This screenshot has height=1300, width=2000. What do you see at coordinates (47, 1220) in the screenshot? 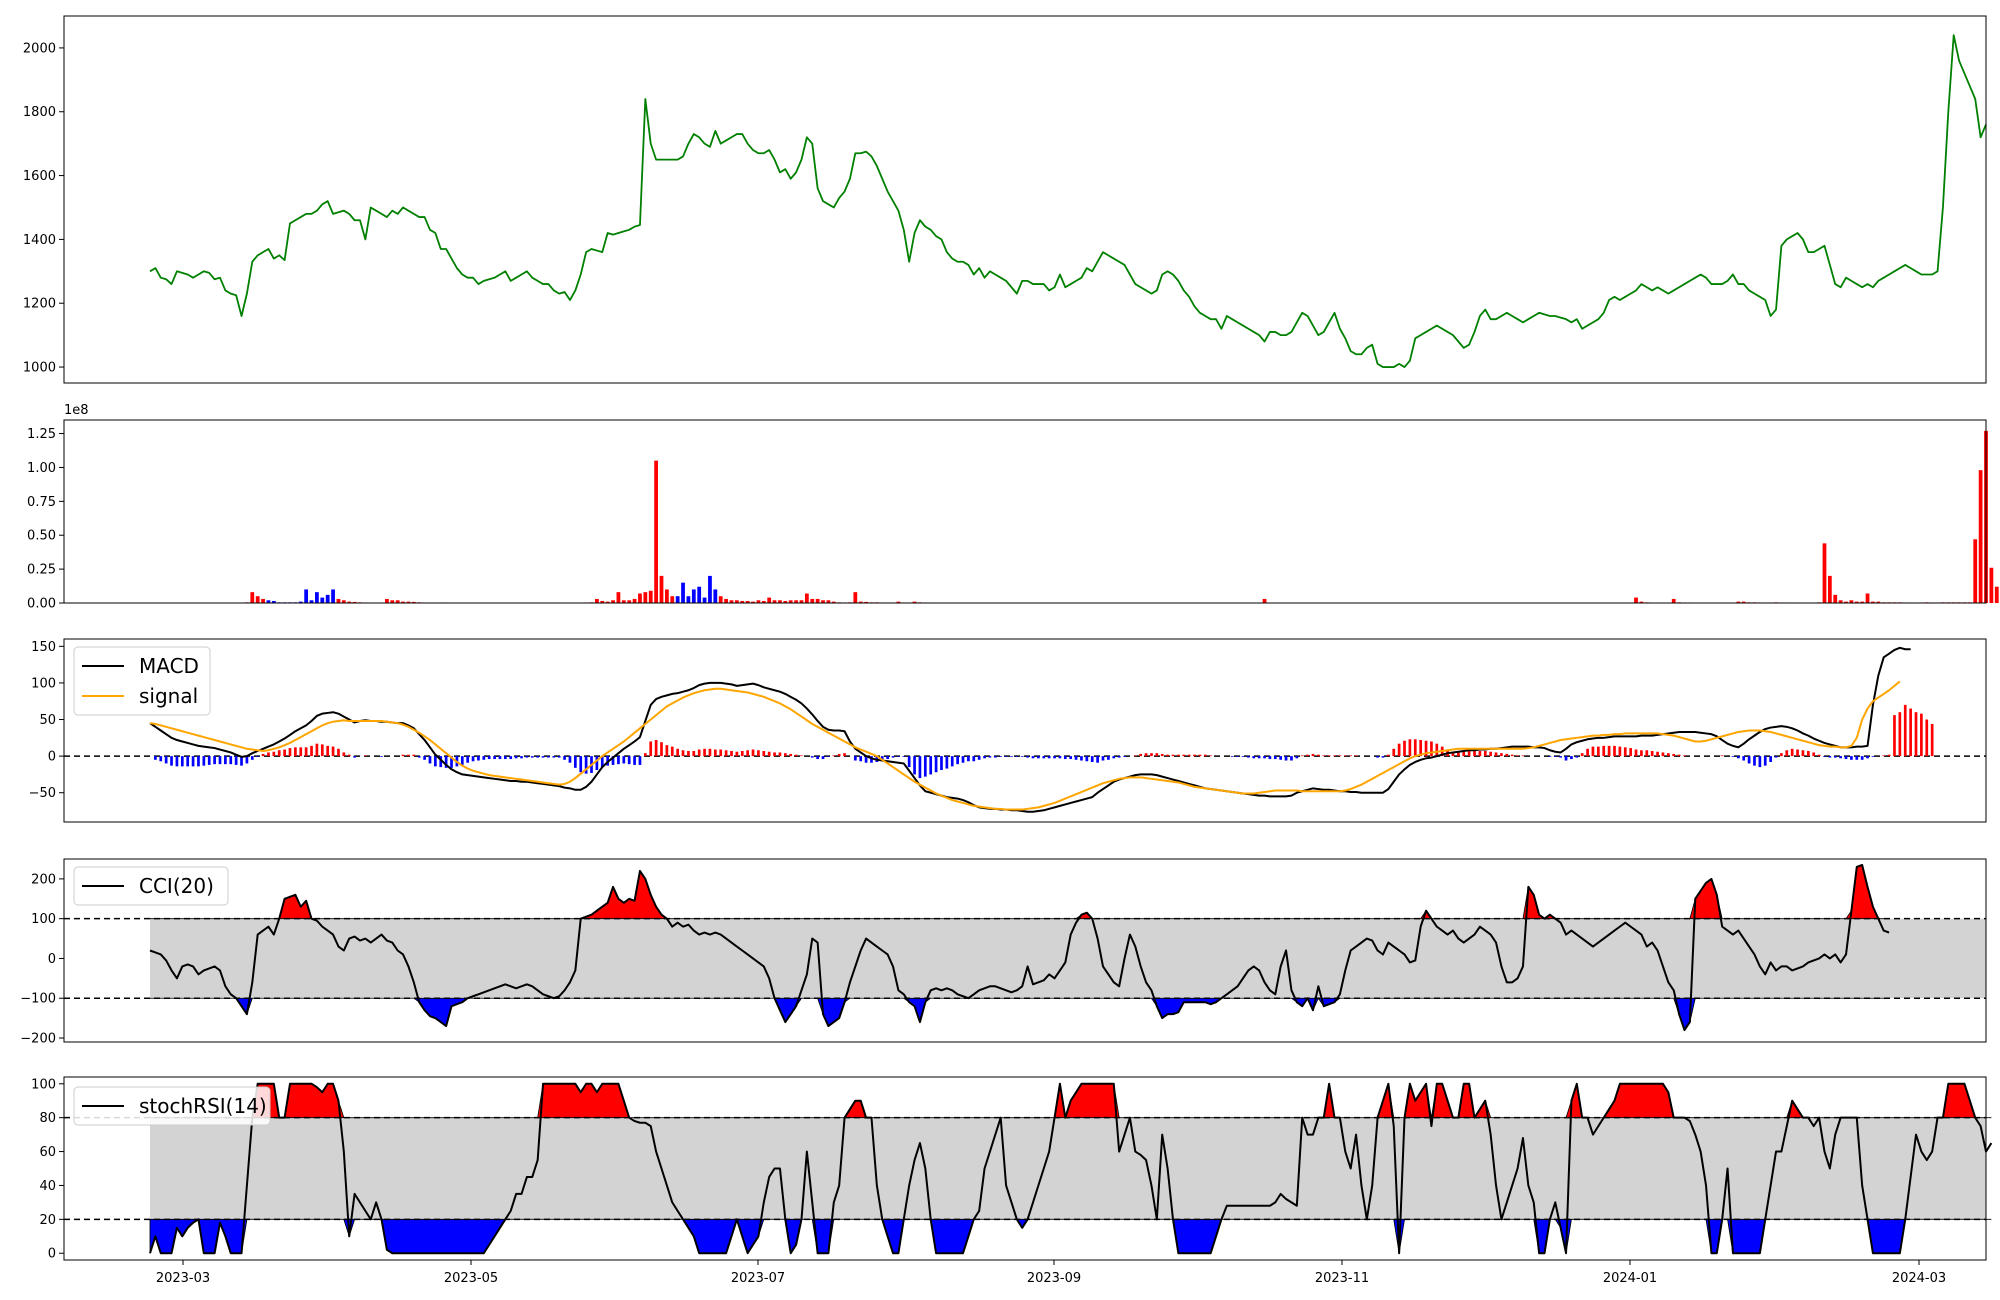
I see `stochrsi-ytick-label: 20` at bounding box center [47, 1220].